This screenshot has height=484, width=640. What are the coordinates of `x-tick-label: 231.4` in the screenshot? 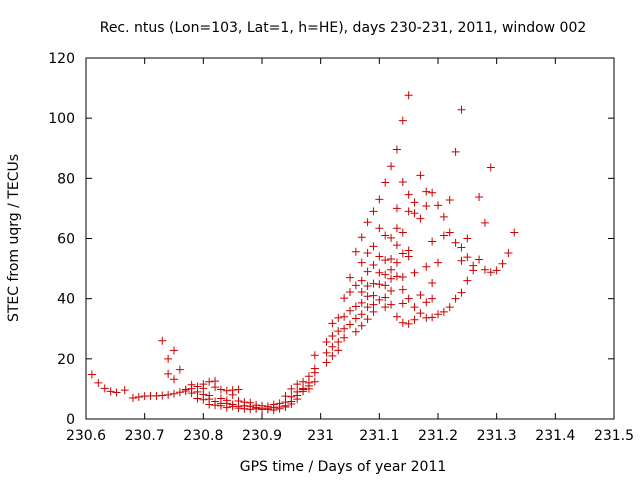 It's located at (555, 436).